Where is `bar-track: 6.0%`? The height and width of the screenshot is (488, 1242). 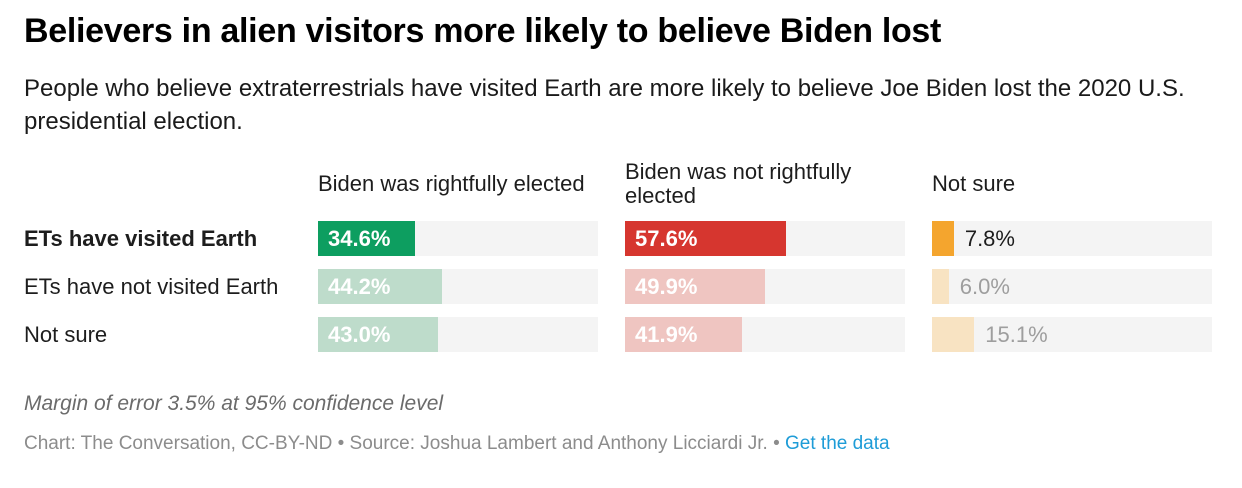
bar-track: 6.0% is located at coordinates (1072, 287).